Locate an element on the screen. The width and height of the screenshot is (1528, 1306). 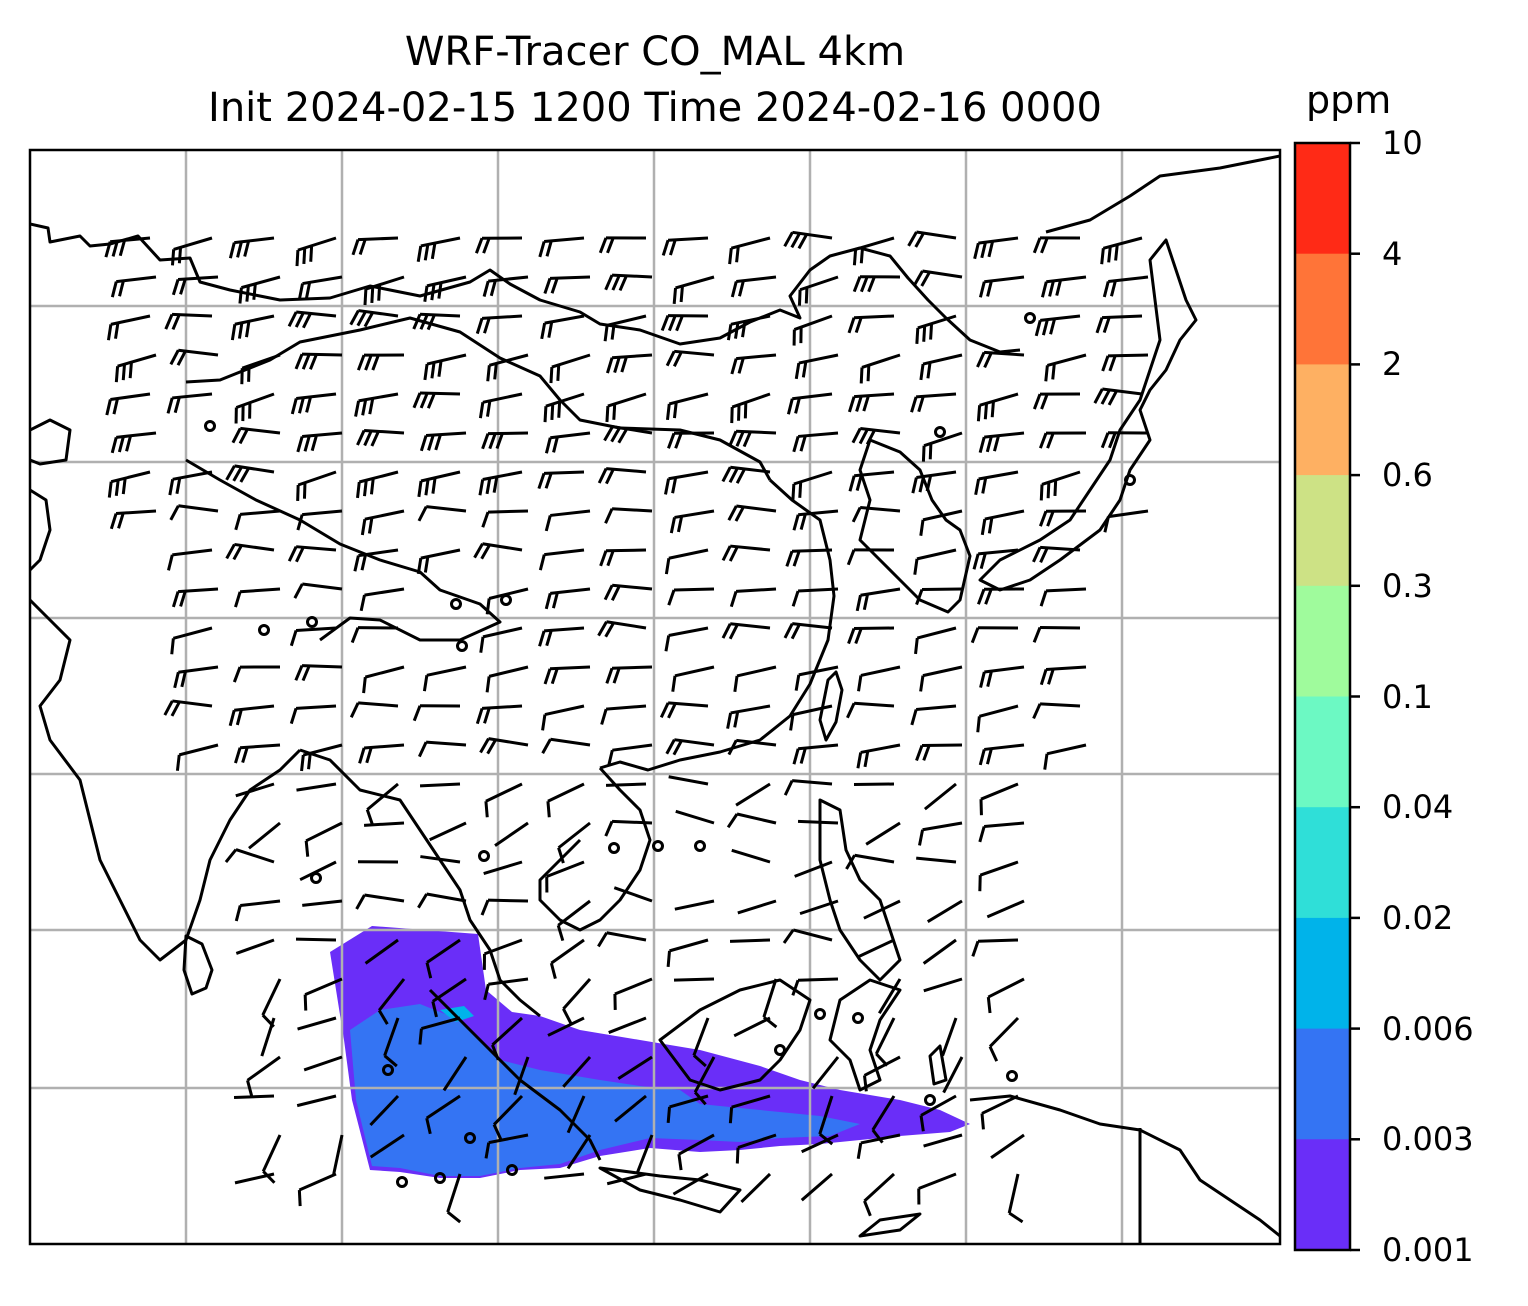
colorbar-tick-label: 0.04 is located at coordinates (1418, 807).